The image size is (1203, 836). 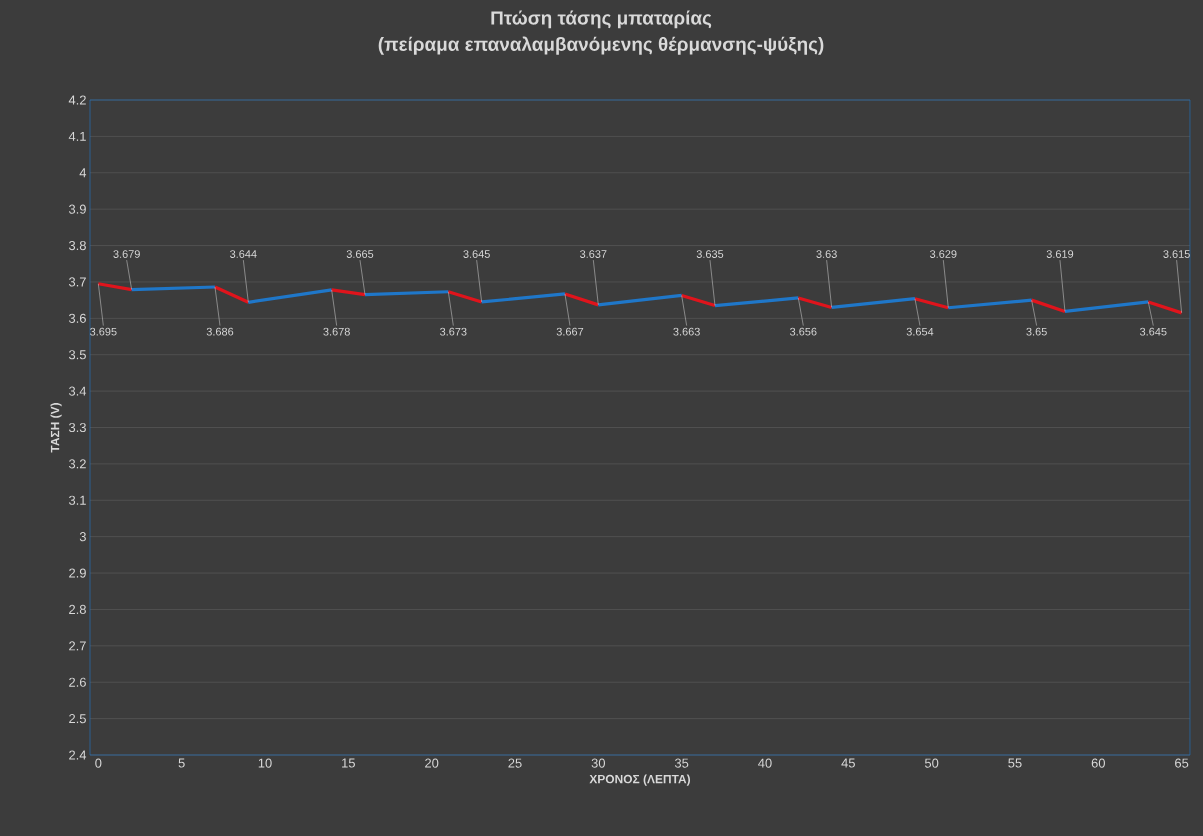 I want to click on data-label: 3.619, so click(x=1060, y=254).